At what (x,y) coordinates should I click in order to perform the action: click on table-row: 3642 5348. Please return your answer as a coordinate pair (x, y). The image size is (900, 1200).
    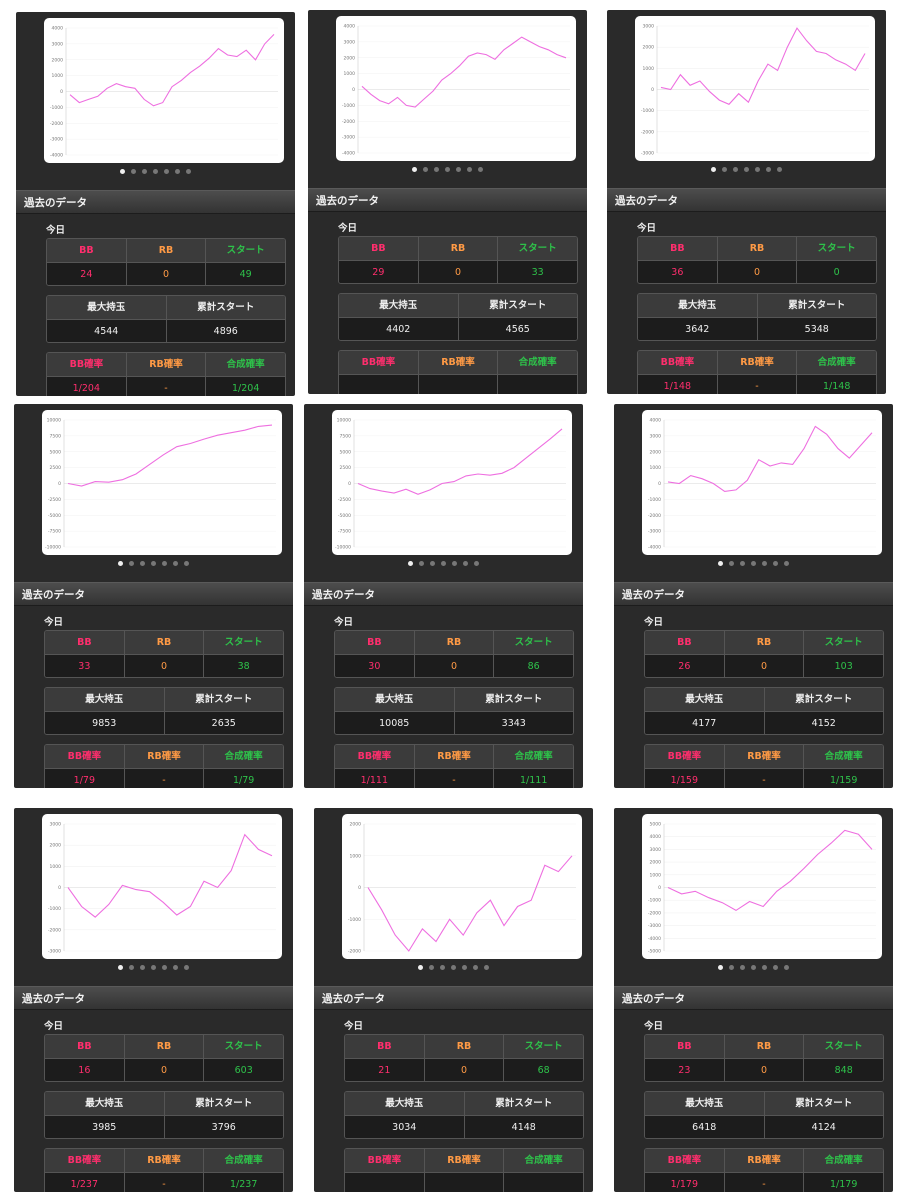
    Looking at the image, I should click on (757, 328).